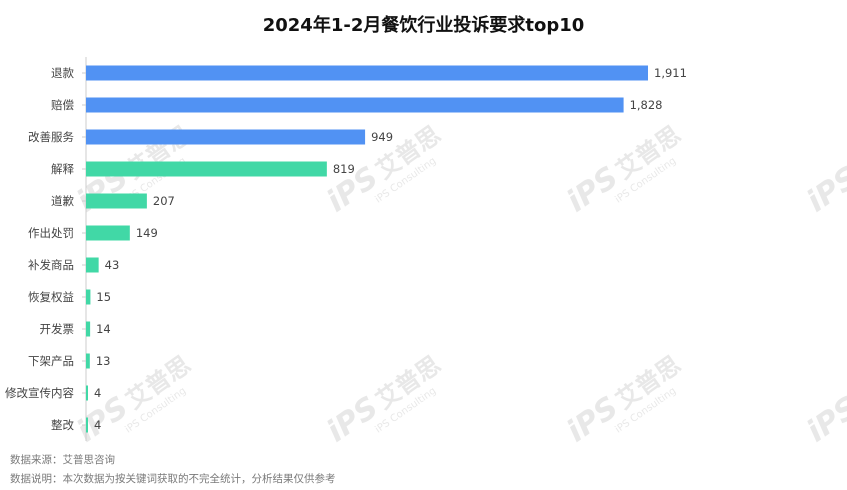 This screenshot has width=847, height=490. Describe the element at coordinates (51, 297) in the screenshot. I see `category-label: 恢复权益` at that location.